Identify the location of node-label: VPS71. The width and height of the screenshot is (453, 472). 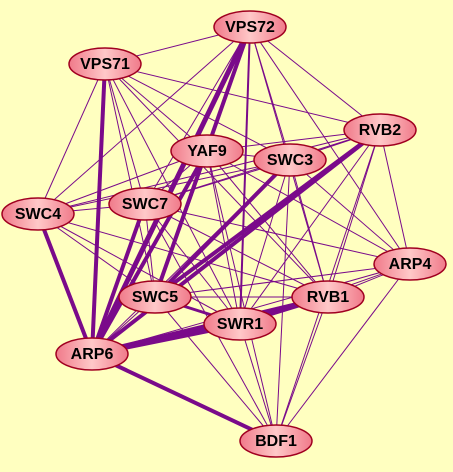
(105, 64).